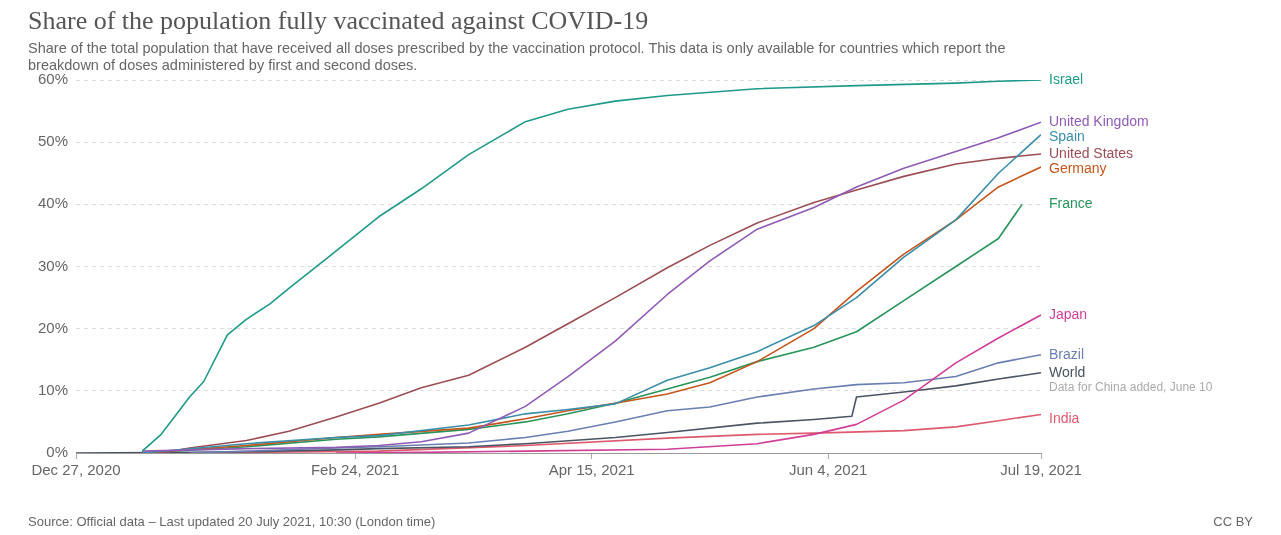 This screenshot has height=535, width=1281. I want to click on y-tick-label: 50%, so click(53, 141).